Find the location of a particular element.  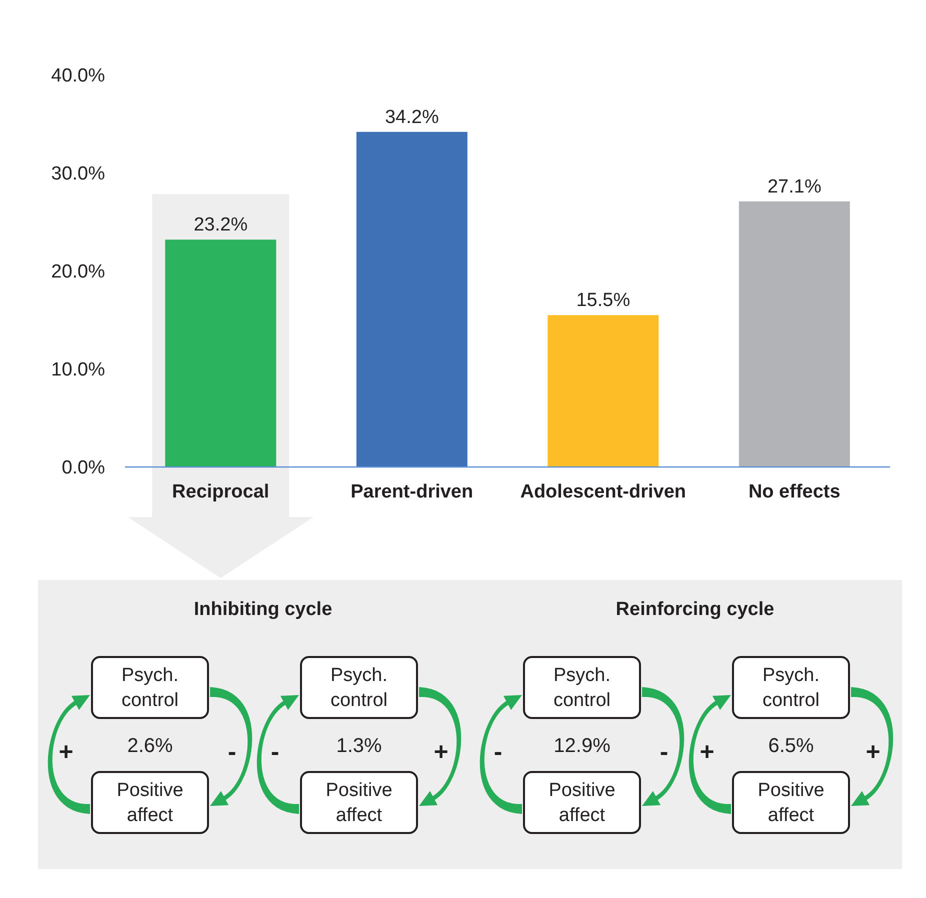

text: 12.9% is located at coordinates (582, 746).